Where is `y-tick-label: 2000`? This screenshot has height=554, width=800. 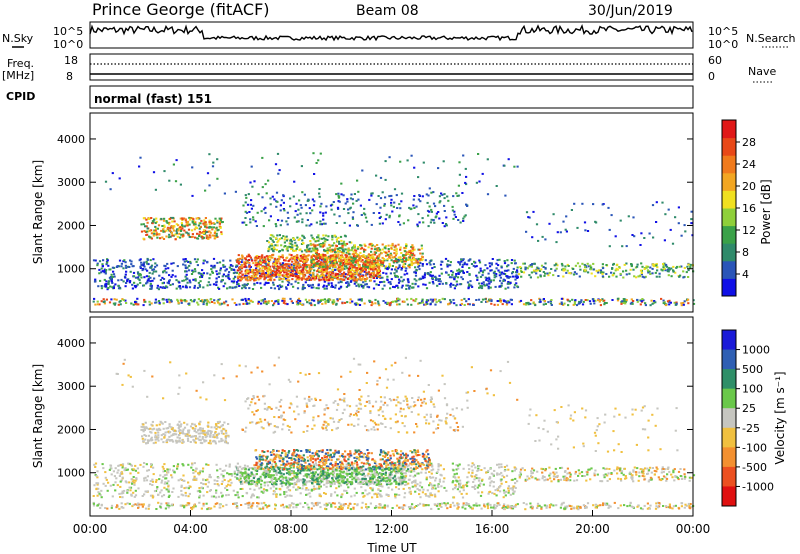 y-tick-label: 2000 is located at coordinates (71, 225).